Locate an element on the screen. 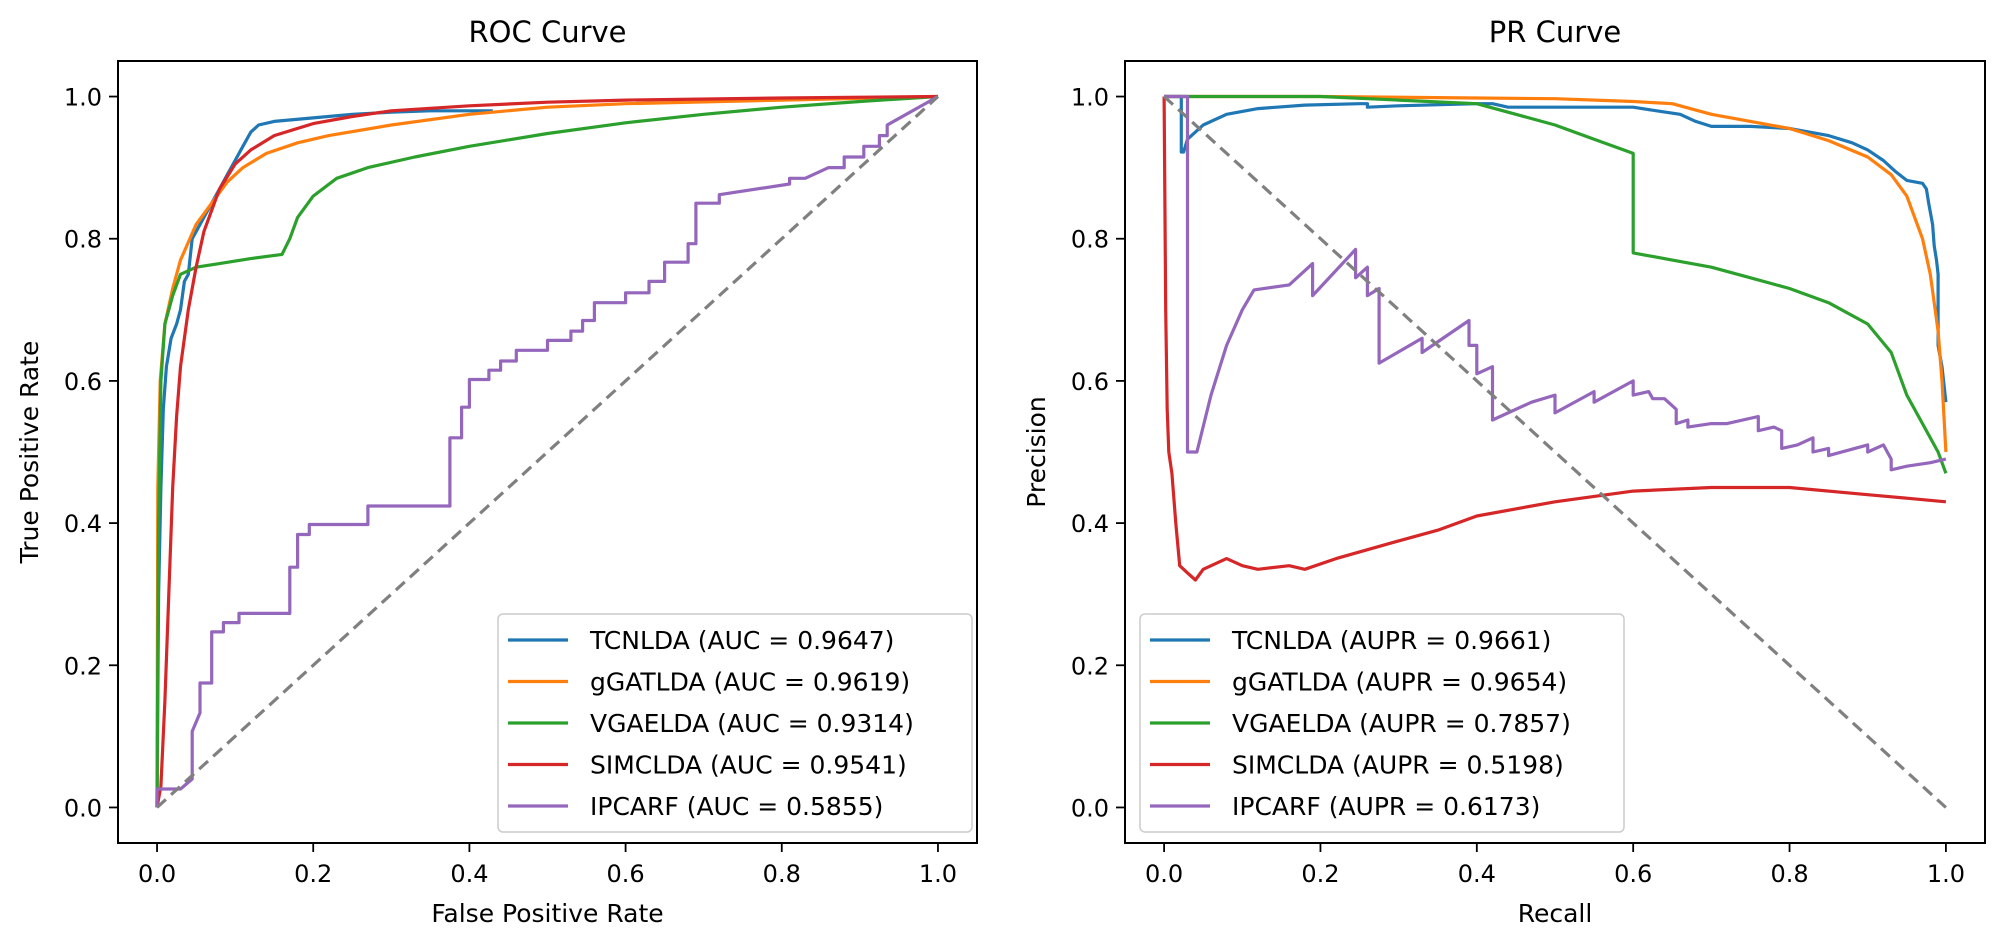 The image size is (2000, 935). legend-item: gGATLDA (AUC = 0.9619) is located at coordinates (709, 682).